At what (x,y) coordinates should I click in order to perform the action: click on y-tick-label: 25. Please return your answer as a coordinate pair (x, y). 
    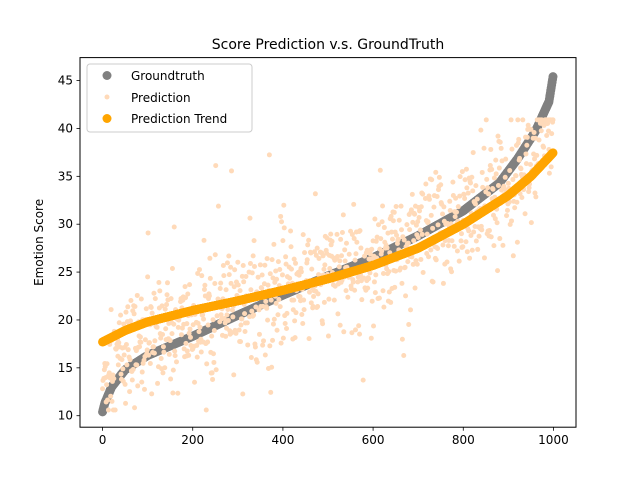
    Looking at the image, I should click on (65, 272).